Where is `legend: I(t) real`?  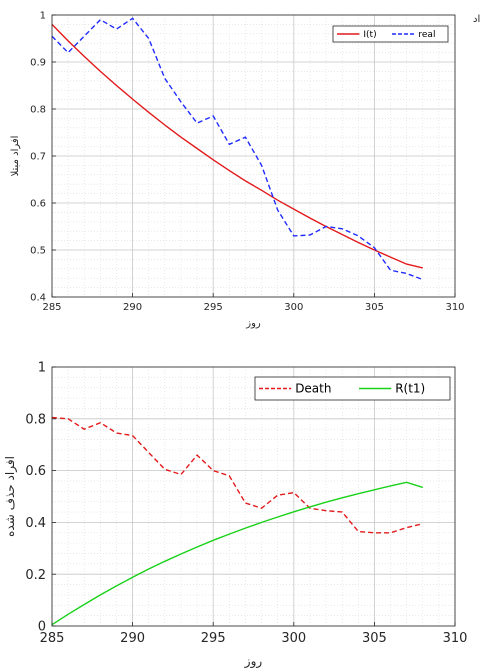
legend: I(t) real is located at coordinates (390, 34).